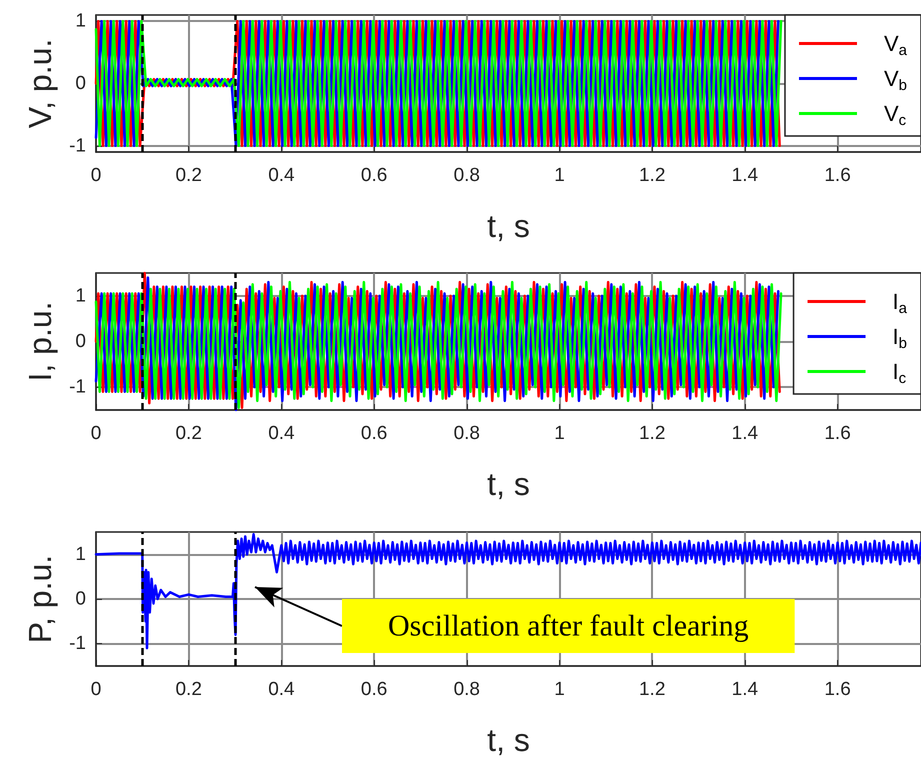 This screenshot has width=921, height=761. I want to click on y-axis-title: I, p.u., so click(40, 341).